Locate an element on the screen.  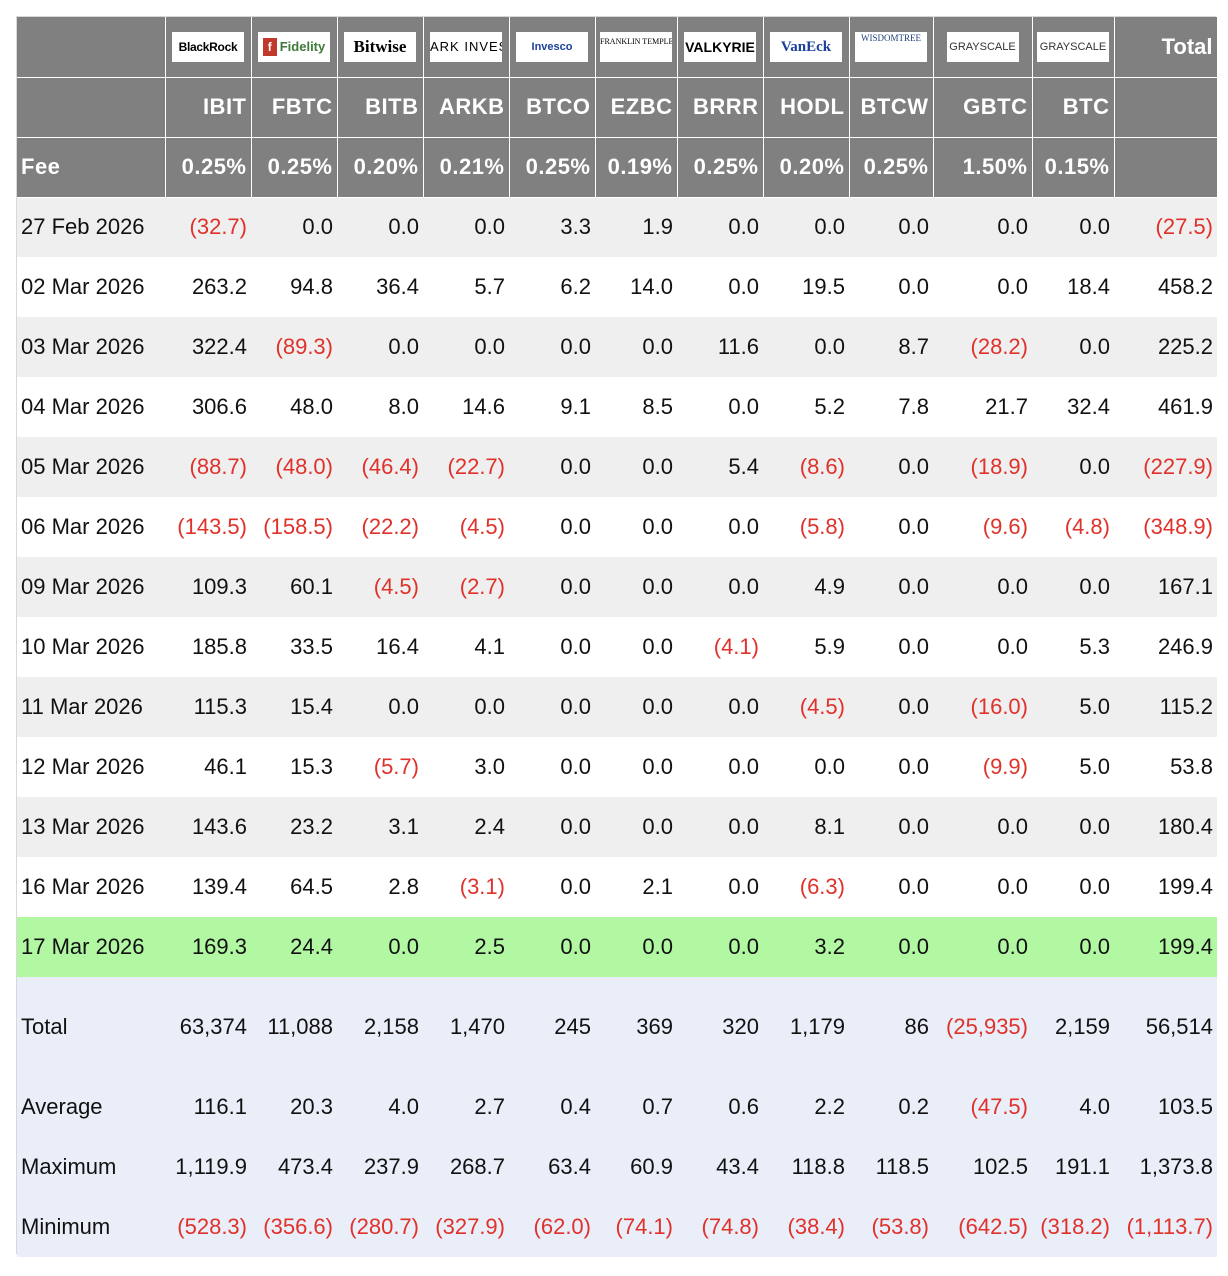
flow-cell: 4.9 is located at coordinates (806, 587).